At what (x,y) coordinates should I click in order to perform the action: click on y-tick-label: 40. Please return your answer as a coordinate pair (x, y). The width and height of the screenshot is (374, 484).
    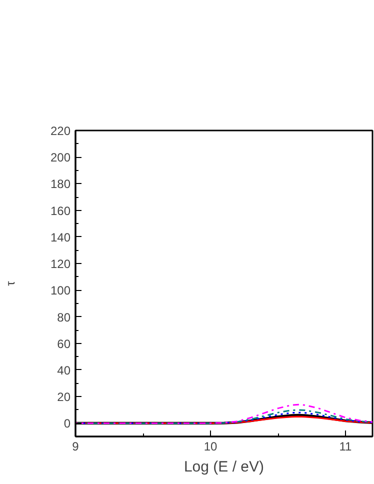
    Looking at the image, I should click on (64, 370).